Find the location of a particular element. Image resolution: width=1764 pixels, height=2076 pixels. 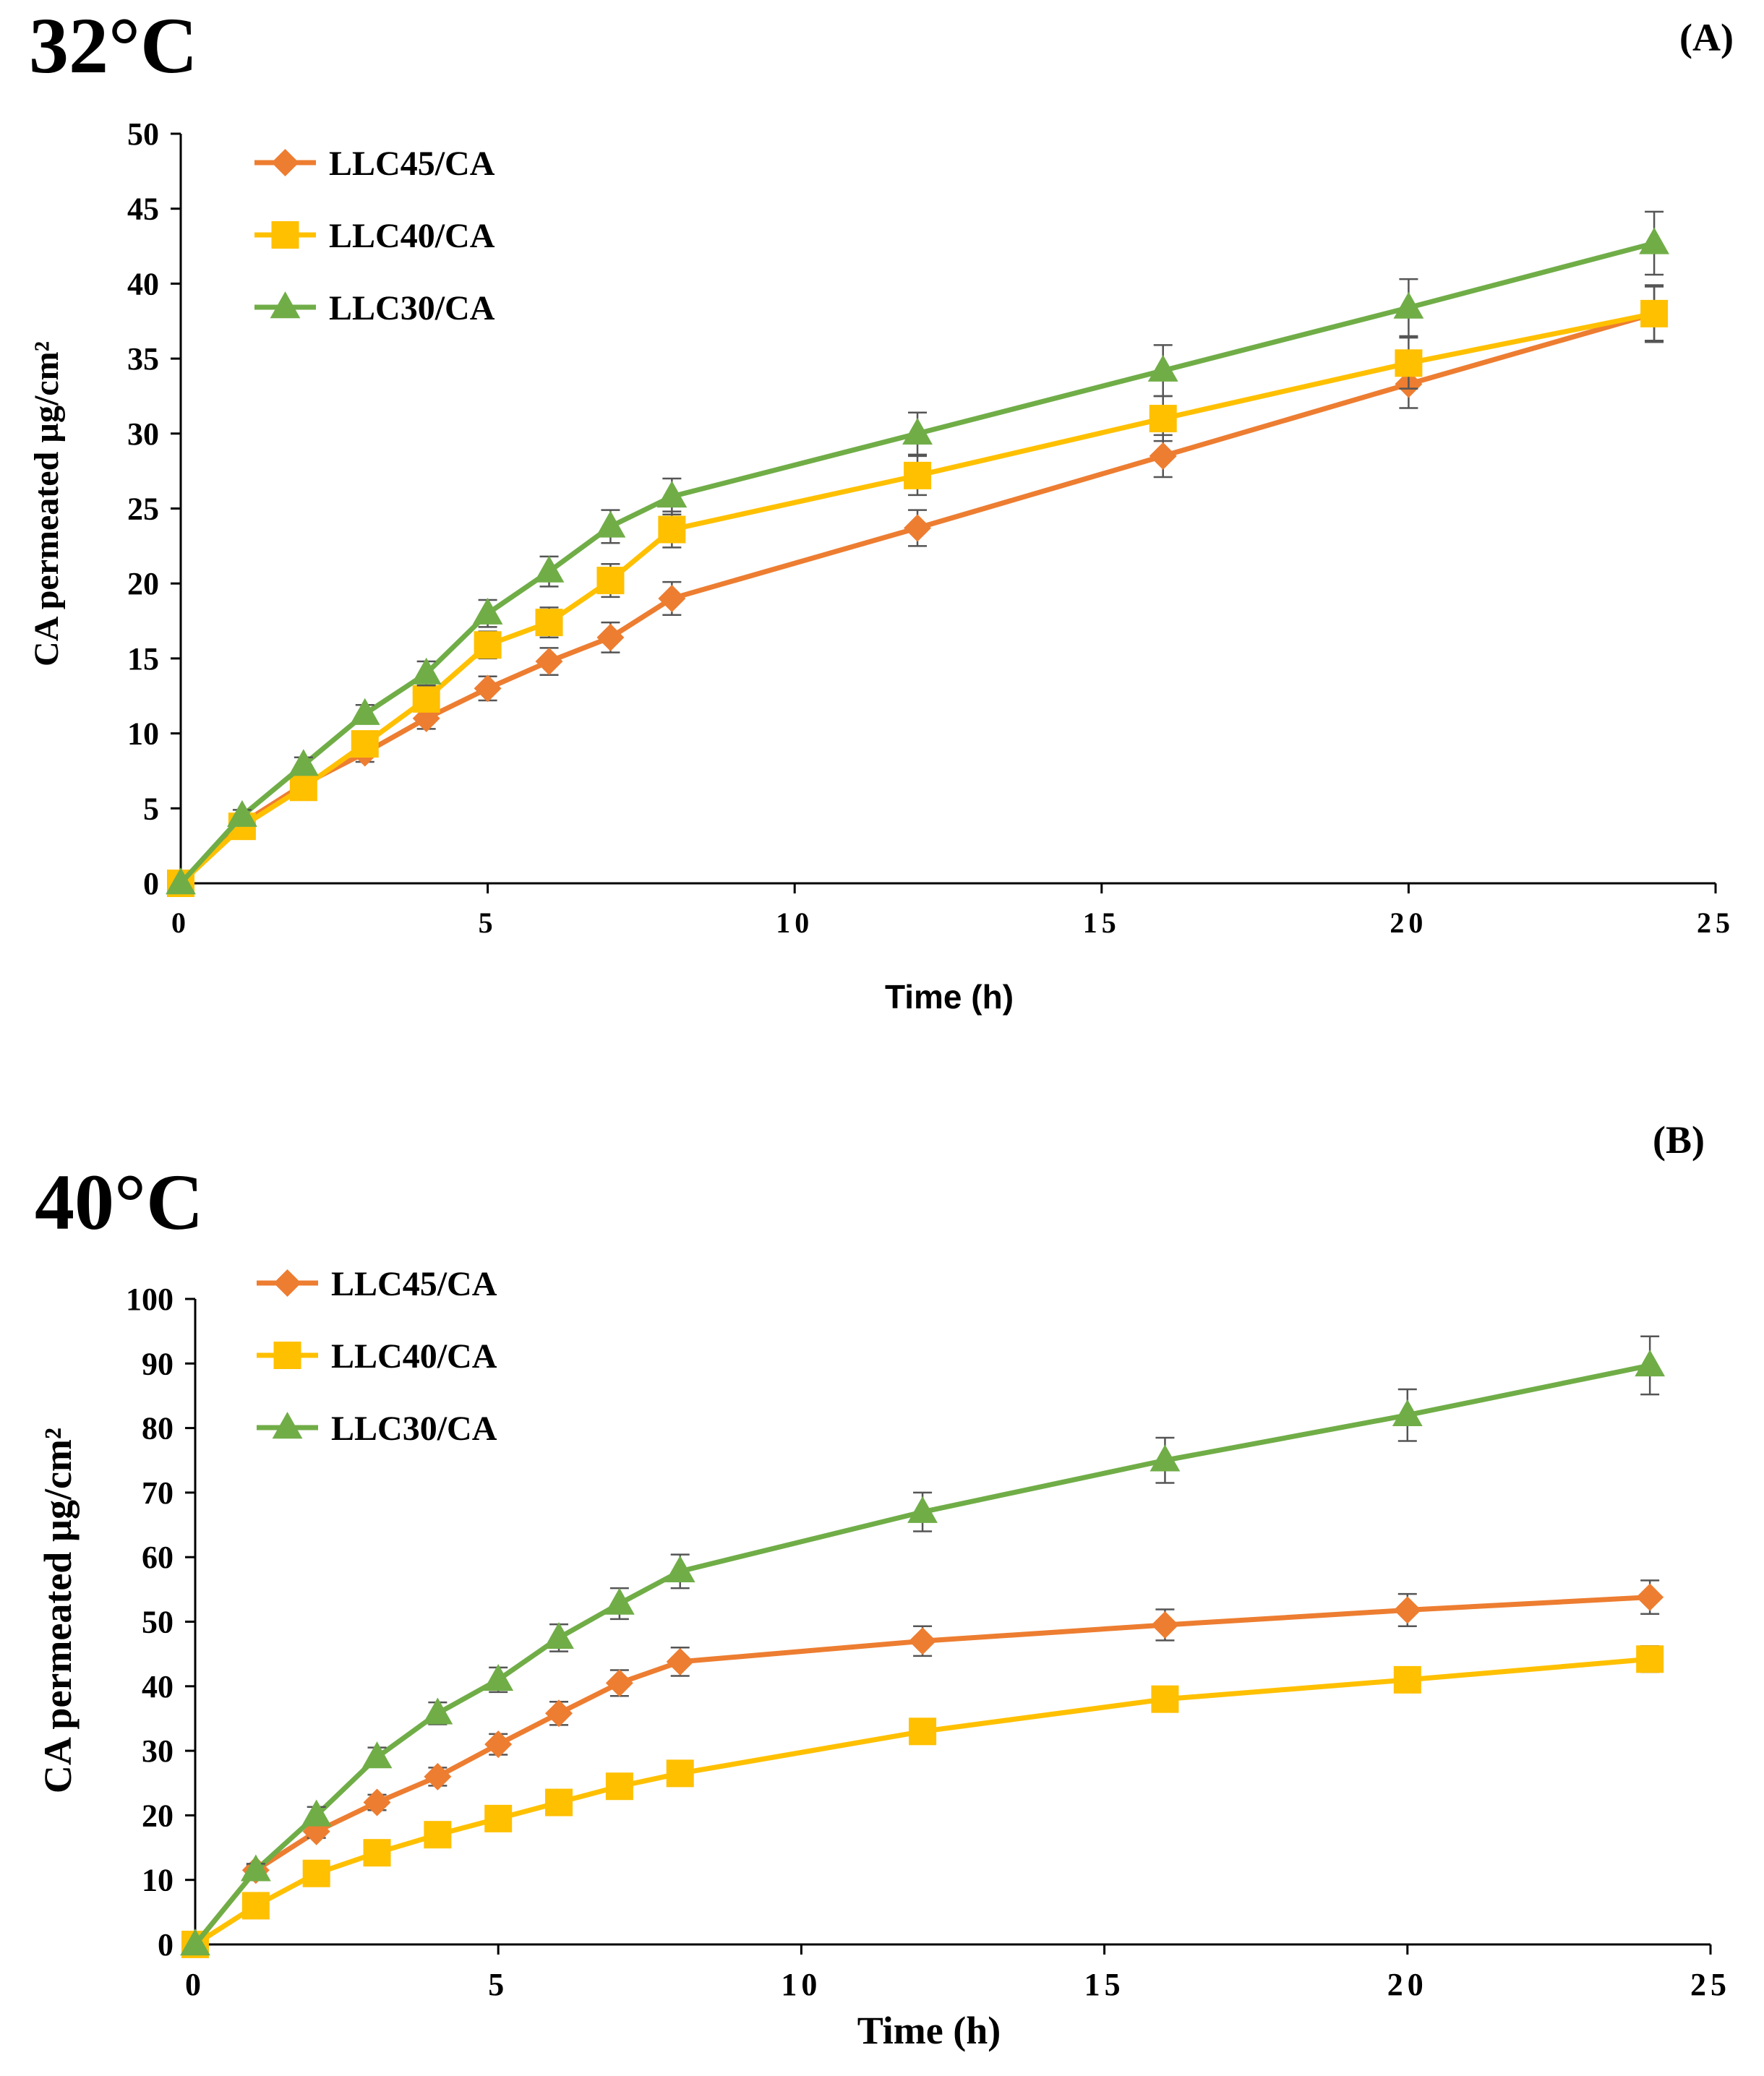

y-tick-label: 25 is located at coordinates (143, 509).